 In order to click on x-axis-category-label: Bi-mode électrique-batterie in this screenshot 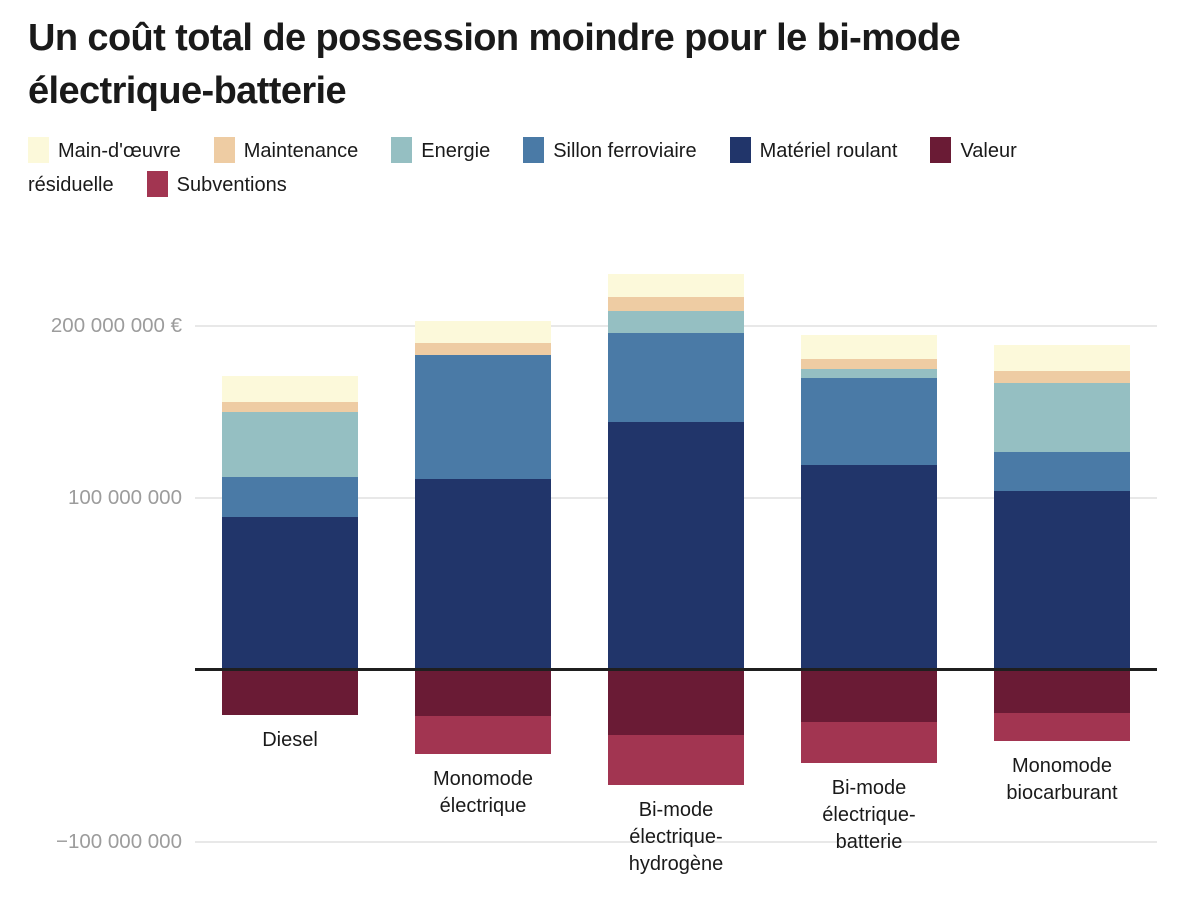, I will do `click(869, 815)`.